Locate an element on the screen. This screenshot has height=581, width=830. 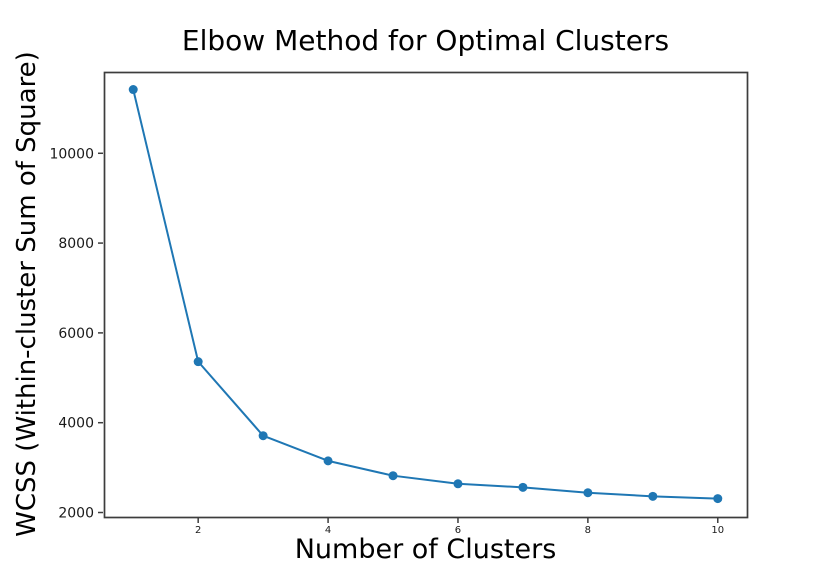
x-tick-label: 6 is located at coordinates (458, 530).